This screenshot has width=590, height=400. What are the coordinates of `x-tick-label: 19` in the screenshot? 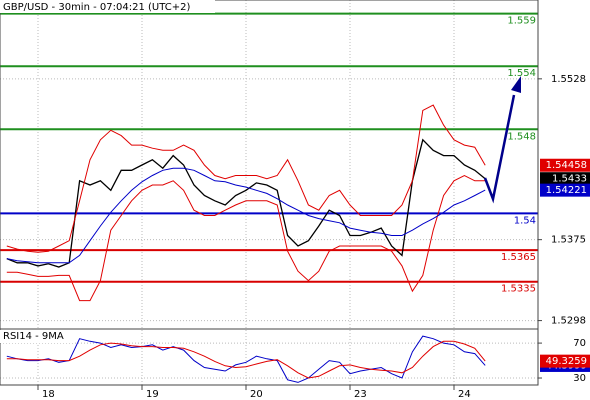 It's located at (152, 394).